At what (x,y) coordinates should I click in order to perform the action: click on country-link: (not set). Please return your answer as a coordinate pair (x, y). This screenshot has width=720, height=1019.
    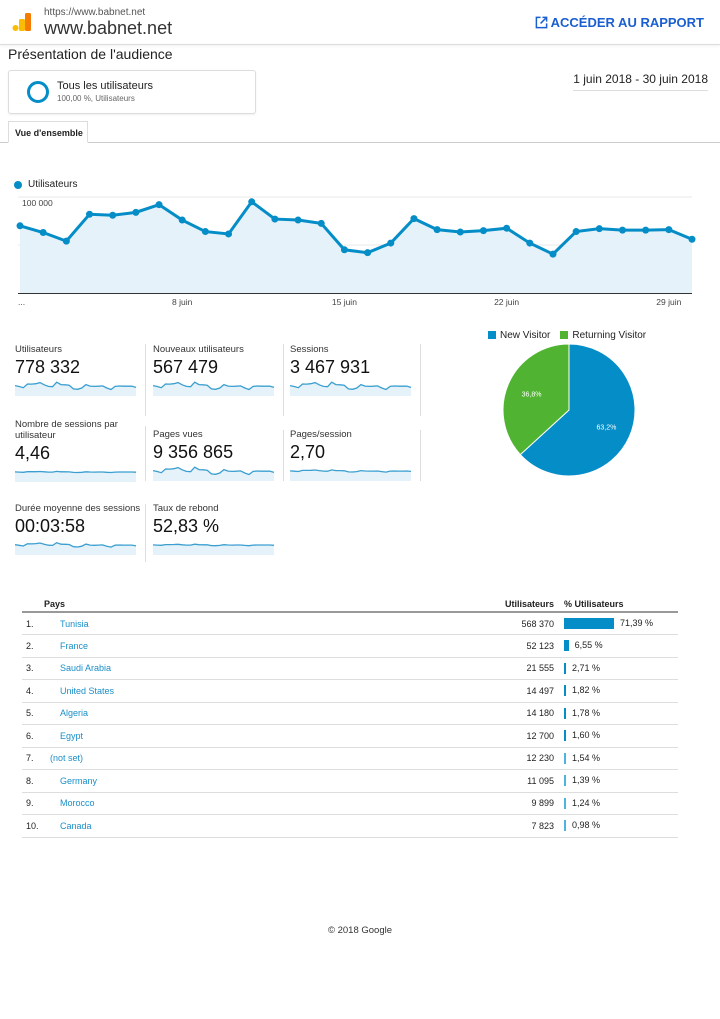
    Looking at the image, I should click on (67, 758).